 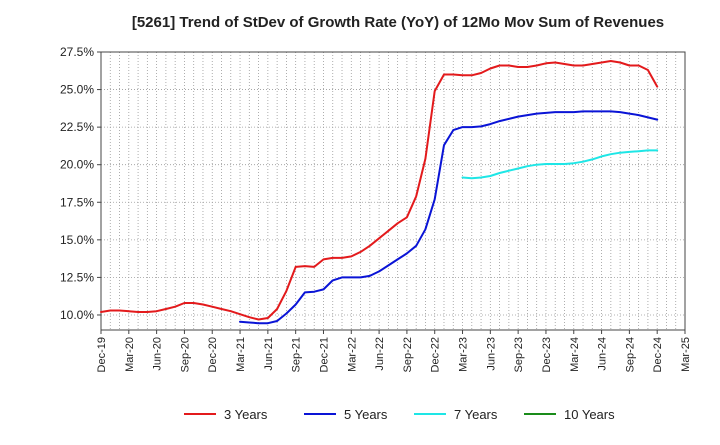 What do you see at coordinates (399, 414) in the screenshot?
I see `legend: 3 Years 5 Years 7 Years 10 Years` at bounding box center [399, 414].